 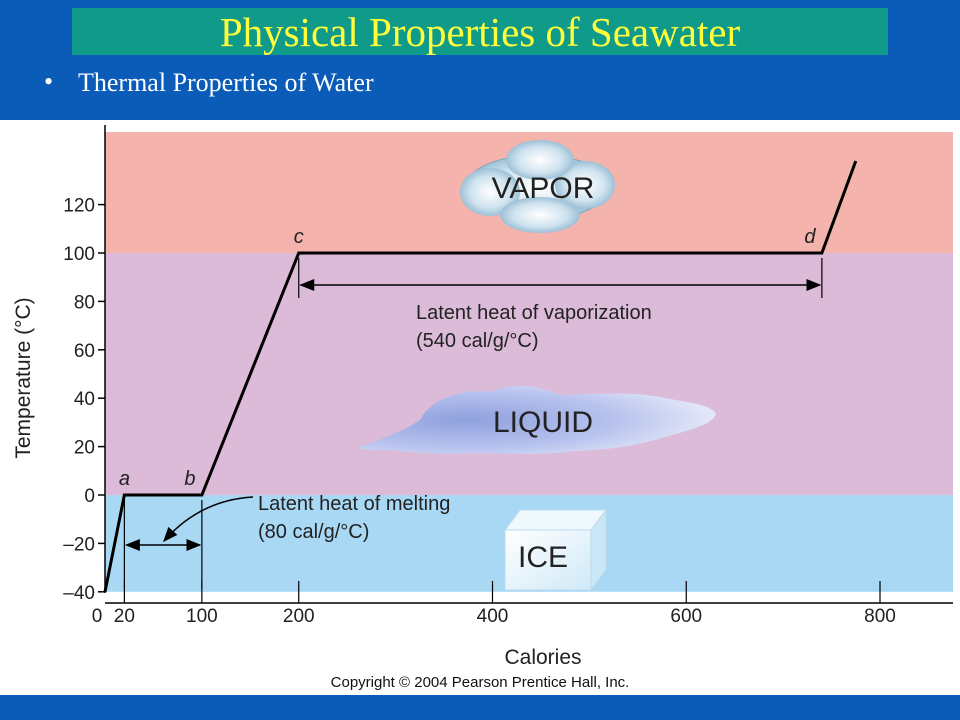 I want to click on x-tick-label: 600, so click(x=686, y=616).